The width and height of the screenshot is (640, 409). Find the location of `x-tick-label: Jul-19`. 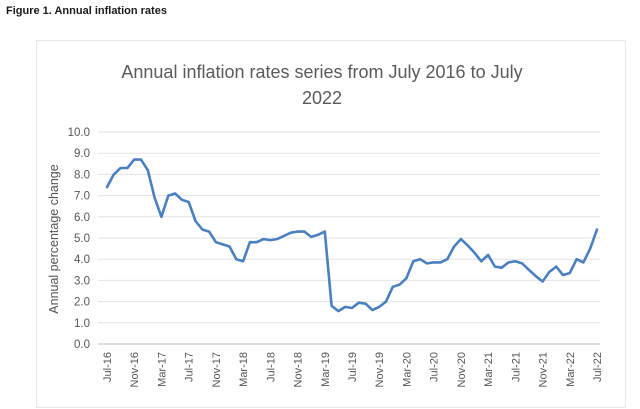

x-tick-label: Jul-19 is located at coordinates (353, 367).